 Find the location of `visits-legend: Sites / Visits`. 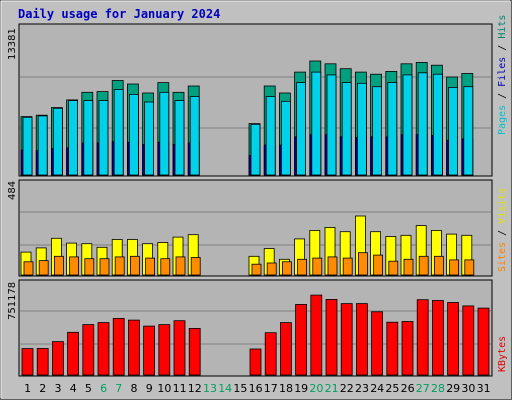

visits-legend: Sites / Visits is located at coordinates (502, 230).